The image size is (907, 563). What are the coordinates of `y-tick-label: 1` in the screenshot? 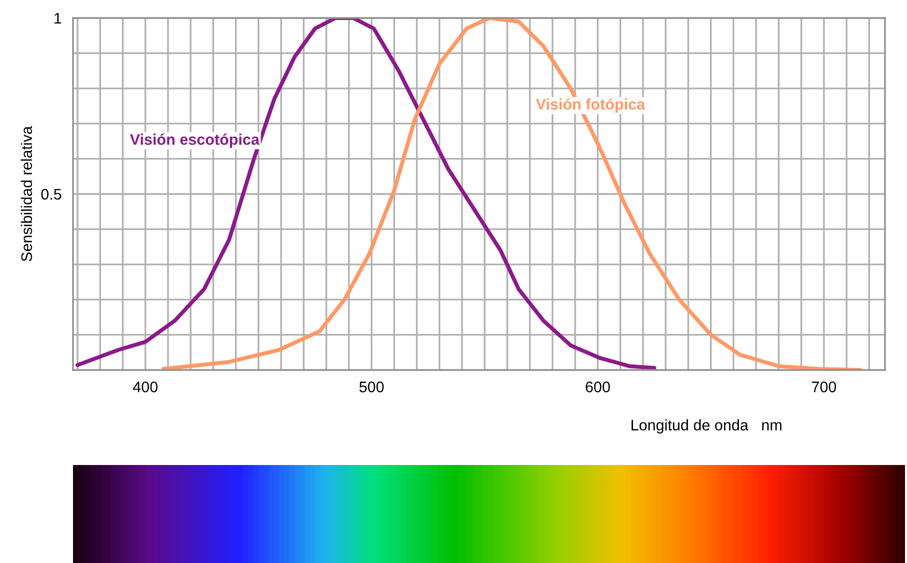 It's located at (58, 18).